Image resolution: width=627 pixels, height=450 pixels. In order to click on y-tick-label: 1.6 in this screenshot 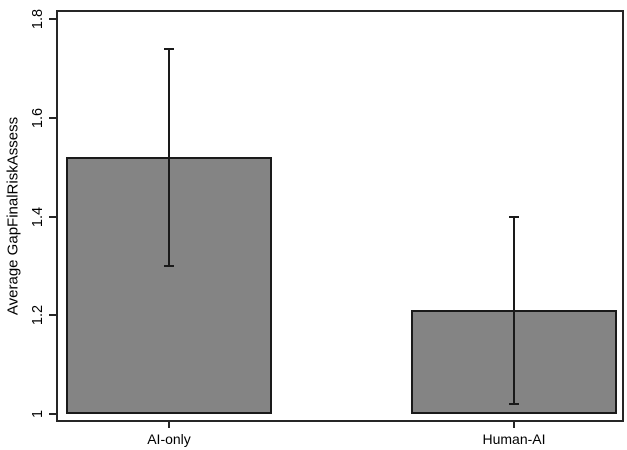, I will do `click(38, 117)`.